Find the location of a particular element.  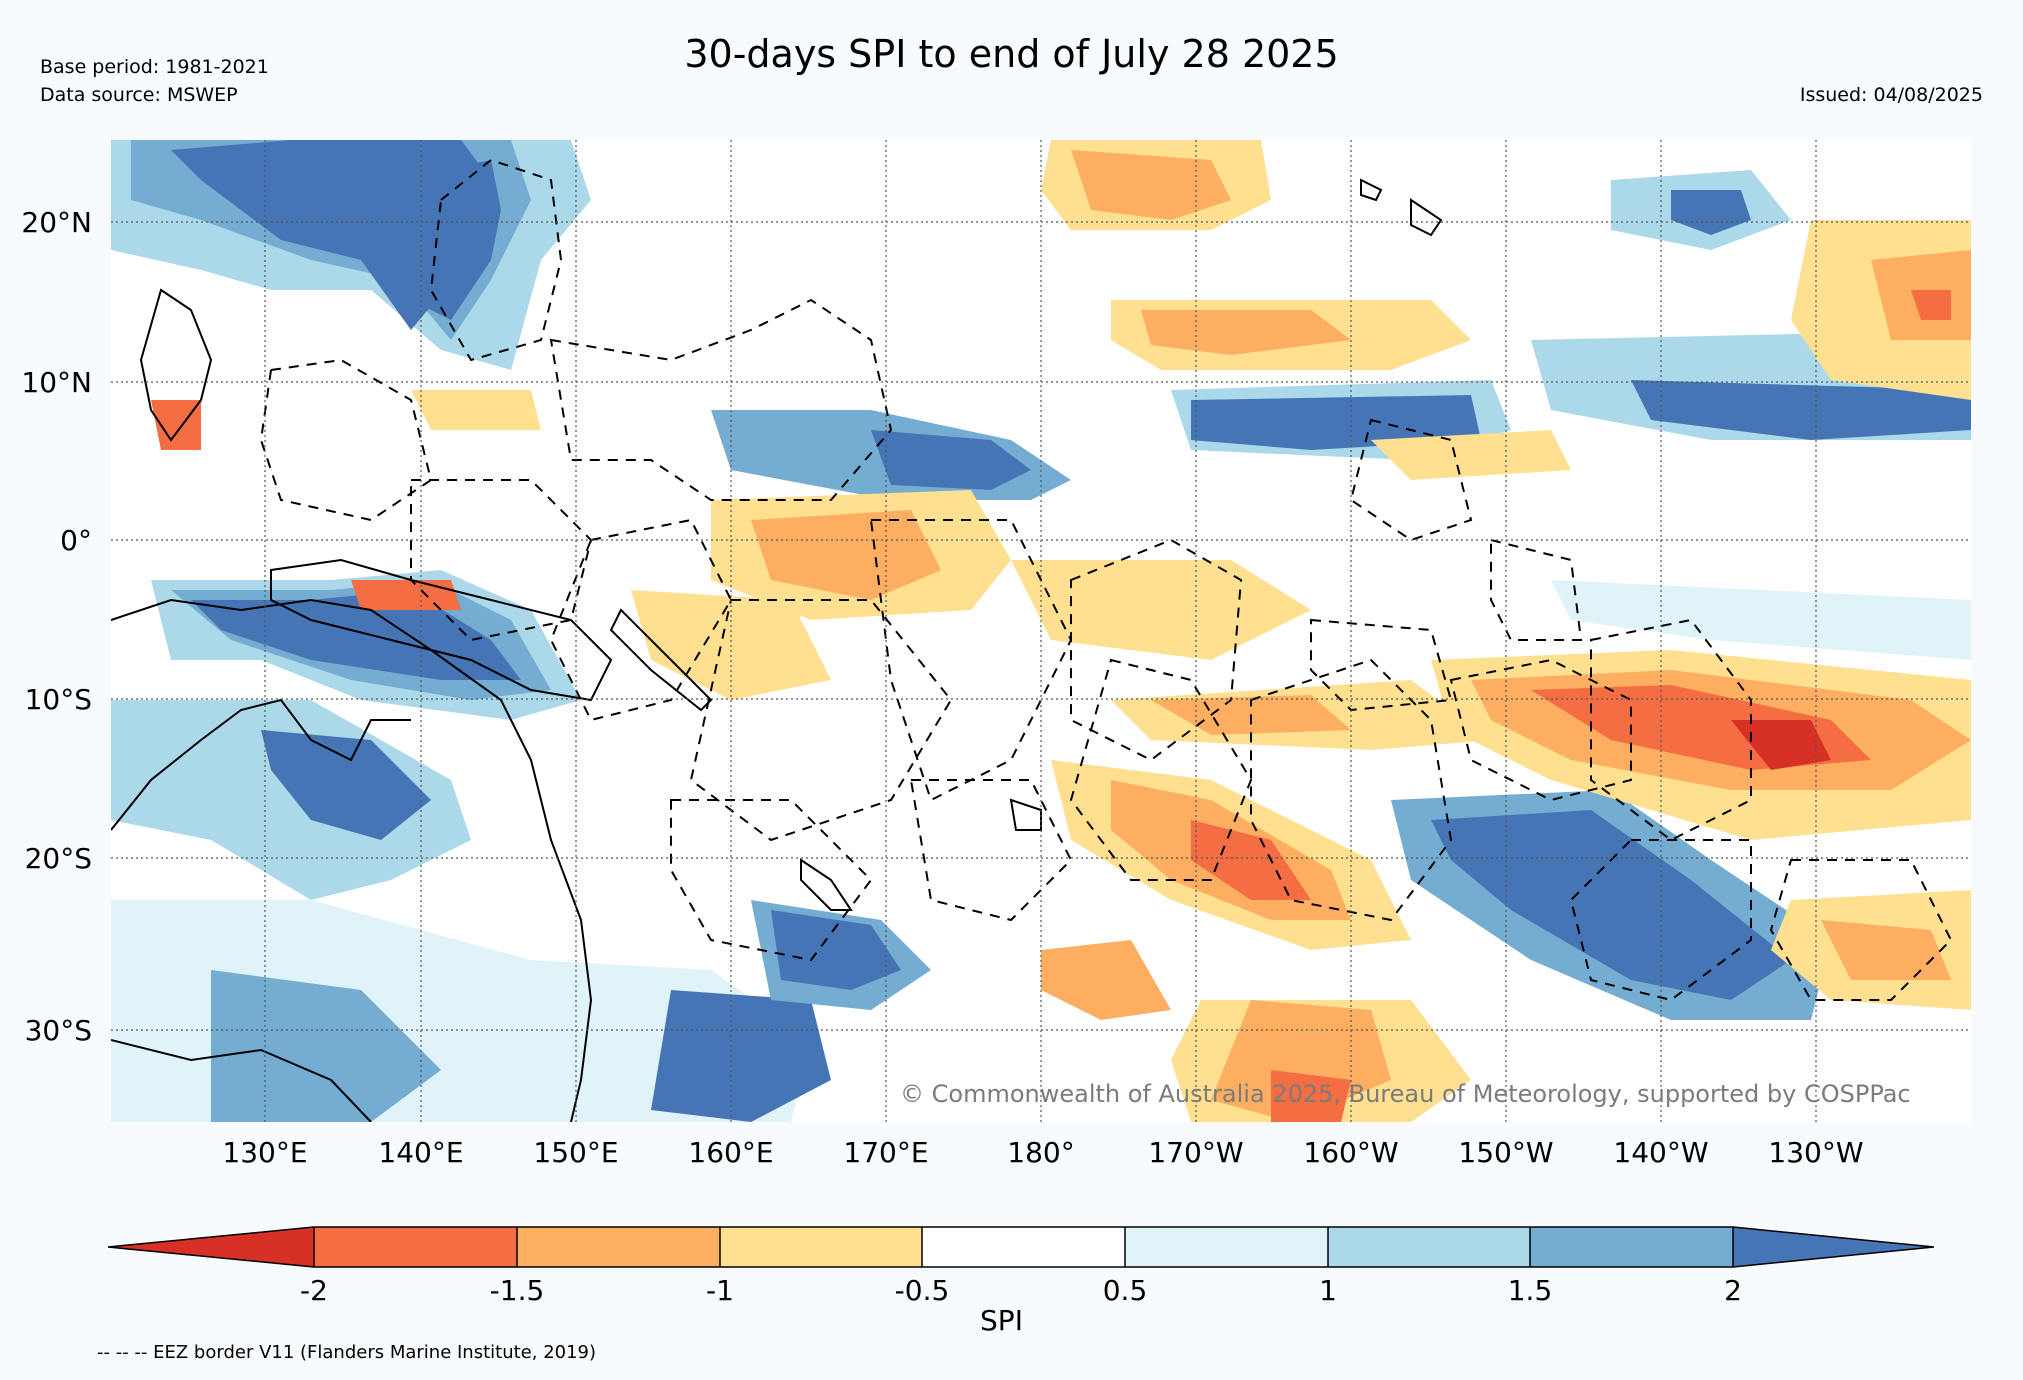

lon-tick-160e: 160°E is located at coordinates (731, 1152).